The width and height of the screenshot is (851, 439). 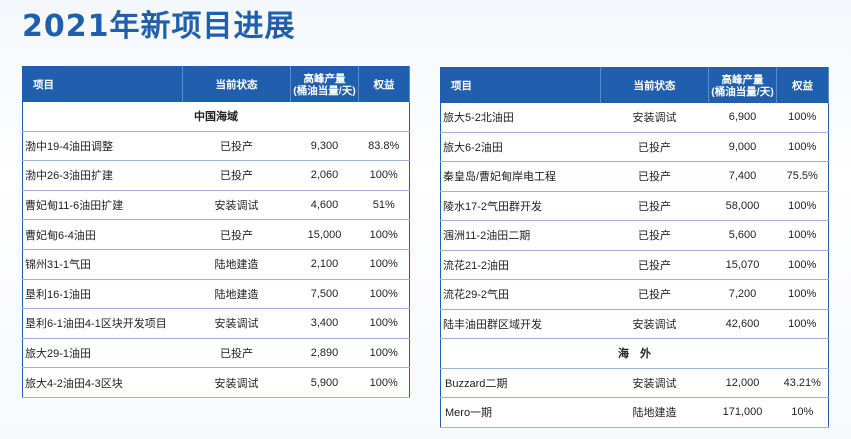 I want to click on table-row: 旅大5-2北油田 安装调试 6,900 100%, so click(x=634, y=118).